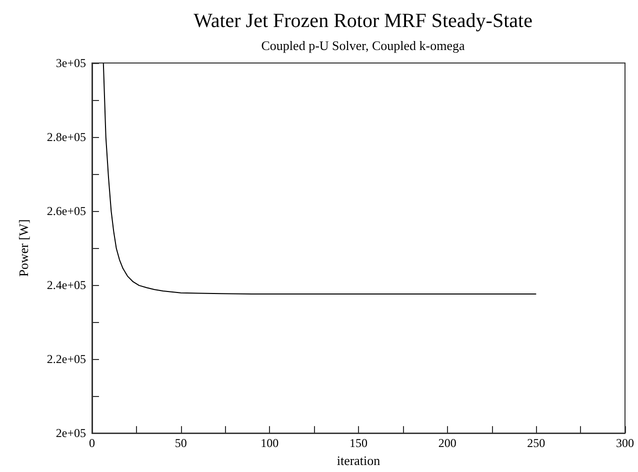 This screenshot has height=472, width=638. What do you see at coordinates (92, 443) in the screenshot?
I see `x-tick-label: 0` at bounding box center [92, 443].